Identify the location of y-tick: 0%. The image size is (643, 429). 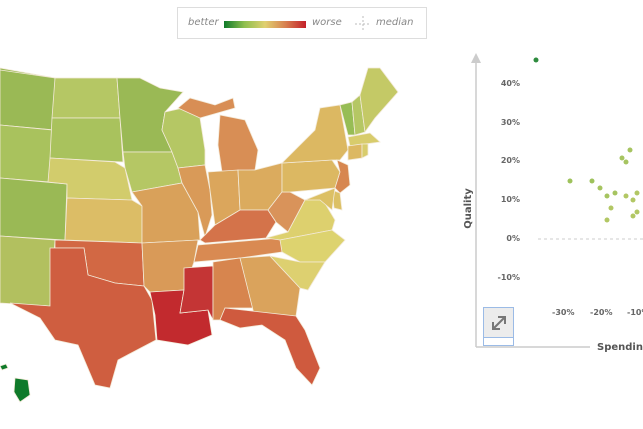
(513, 238).